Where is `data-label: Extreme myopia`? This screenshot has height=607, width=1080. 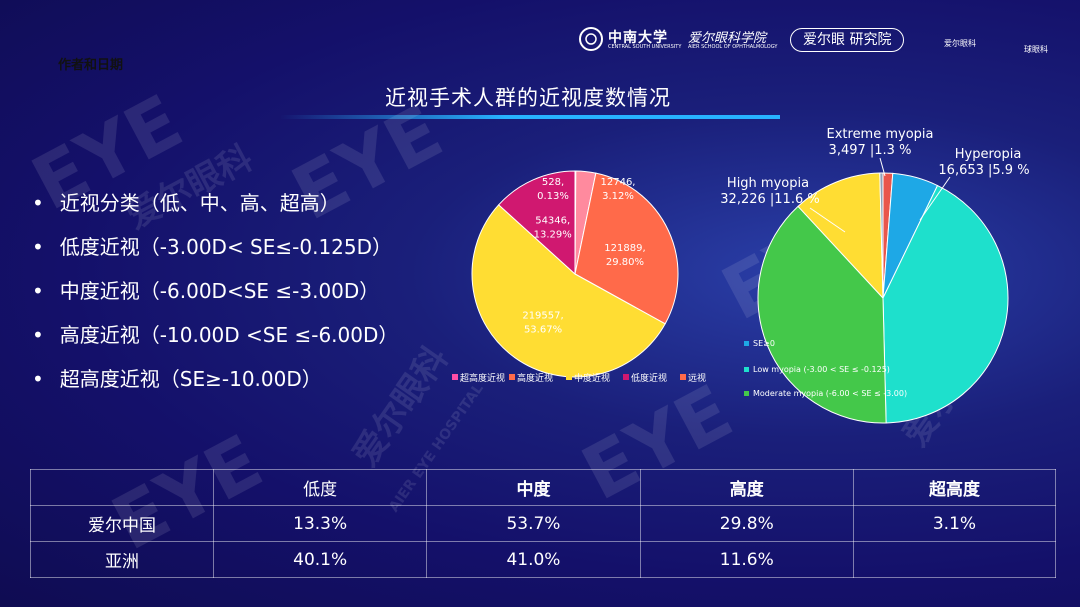 data-label: Extreme myopia is located at coordinates (880, 134).